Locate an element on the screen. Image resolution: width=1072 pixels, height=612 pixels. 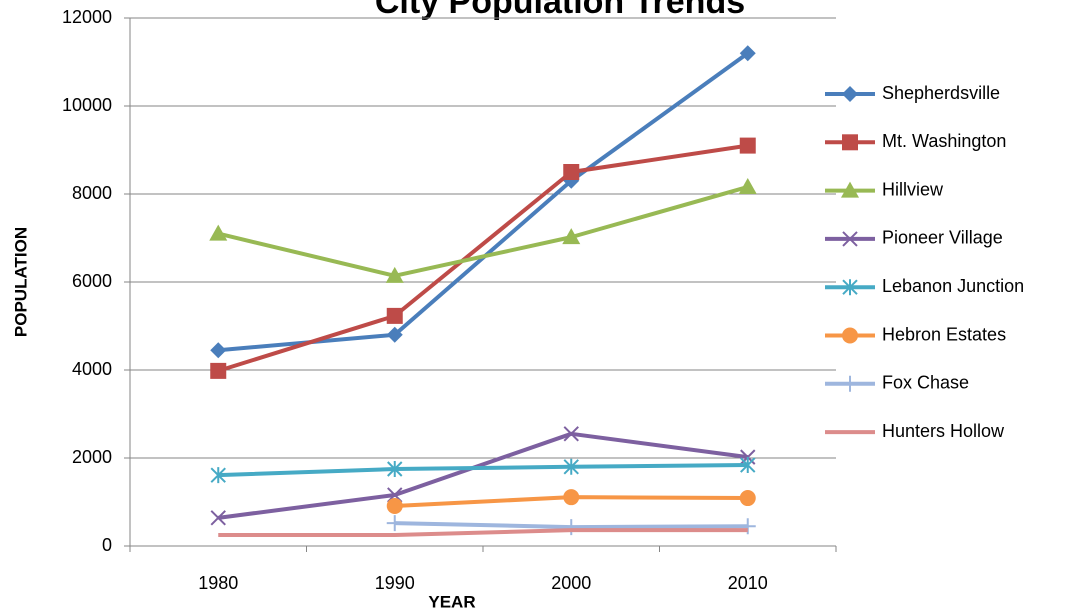
y-tick-label: 12000 is located at coordinates (87, 17).